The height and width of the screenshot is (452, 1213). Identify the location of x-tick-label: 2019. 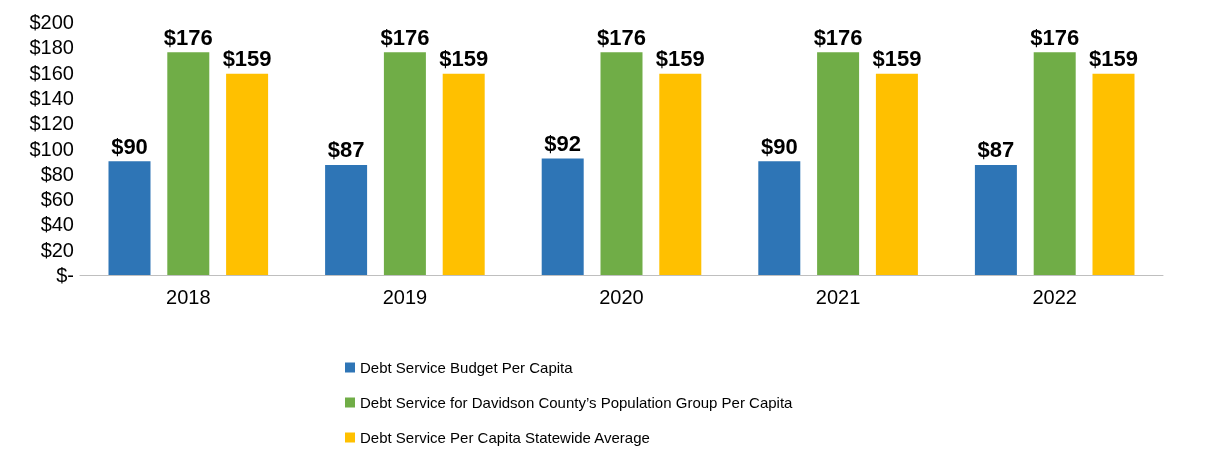
(405, 297).